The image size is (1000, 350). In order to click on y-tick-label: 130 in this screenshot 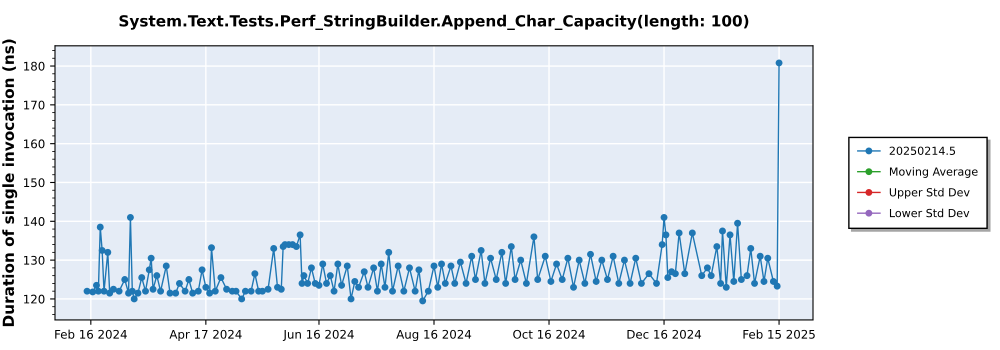, I will do `click(34, 260)`.